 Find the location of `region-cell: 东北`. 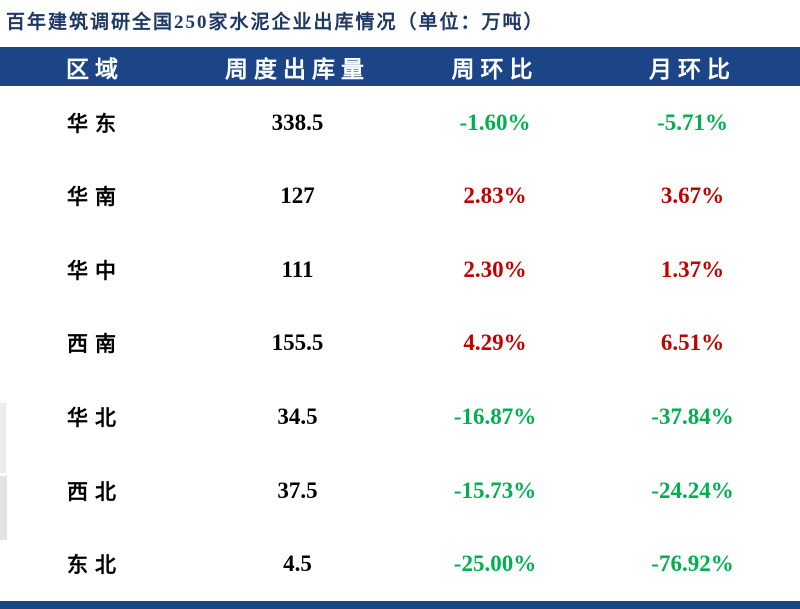

region-cell: 东北 is located at coordinates (95, 565).